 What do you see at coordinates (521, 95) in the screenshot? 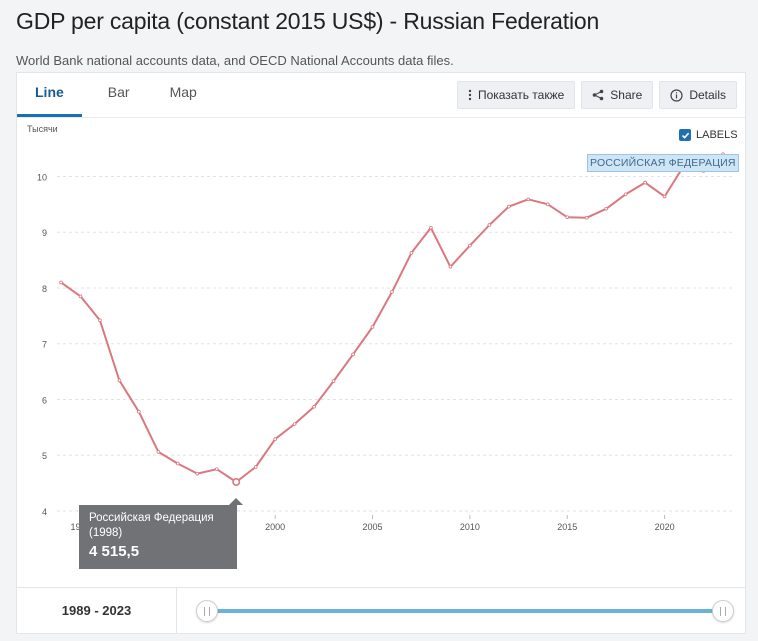
I see `show-also-label: Показать также` at bounding box center [521, 95].